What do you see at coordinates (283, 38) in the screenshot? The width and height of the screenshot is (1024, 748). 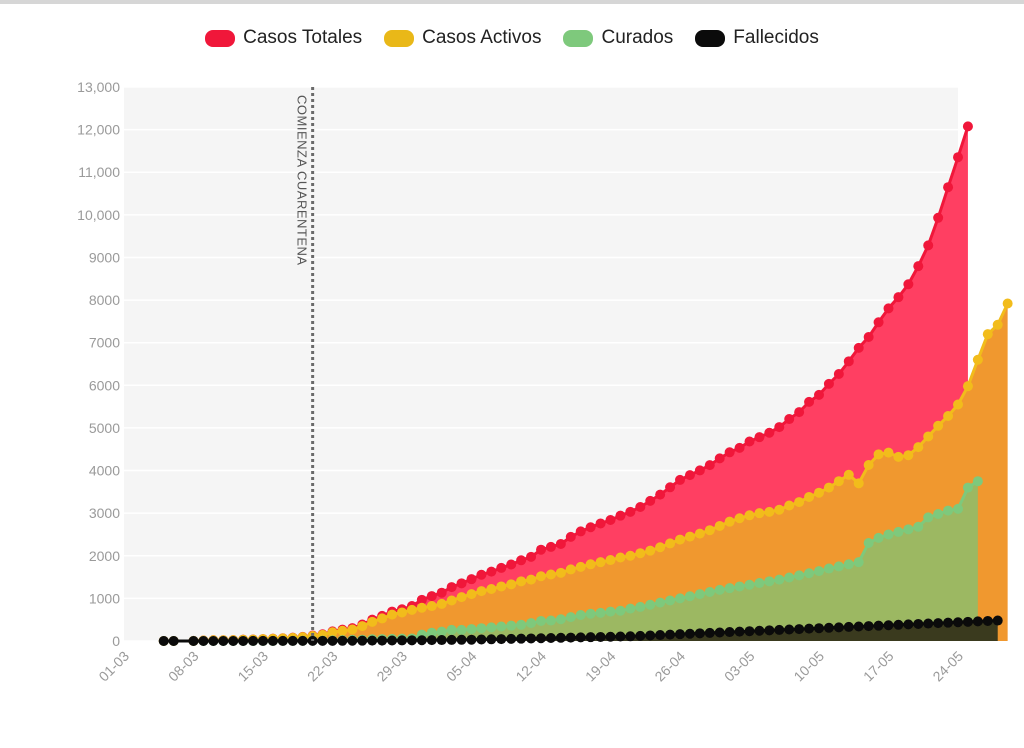 I see `legend-item-casos-totales: Casos Totales` at bounding box center [283, 38].